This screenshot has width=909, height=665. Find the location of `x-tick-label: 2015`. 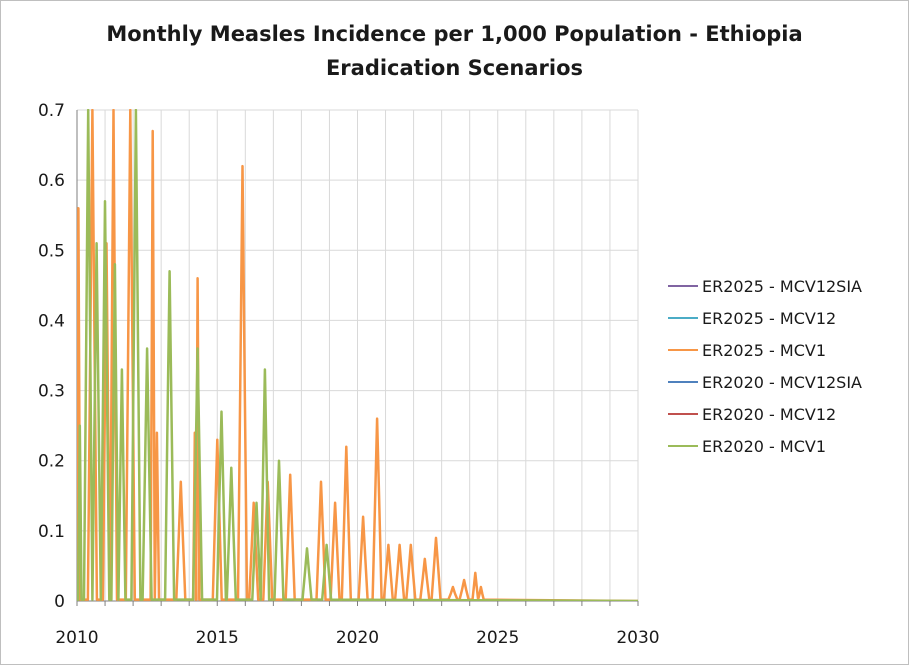

x-tick-label: 2015 is located at coordinates (217, 638).